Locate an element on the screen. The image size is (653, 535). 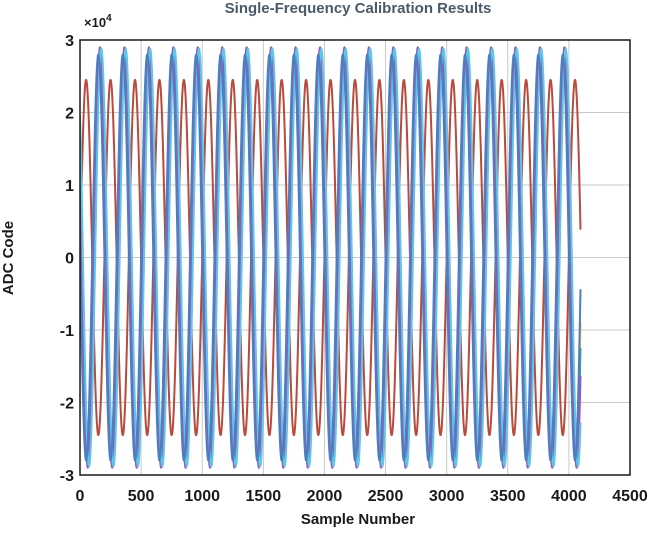
x-tick-label: 3000 is located at coordinates (447, 496).